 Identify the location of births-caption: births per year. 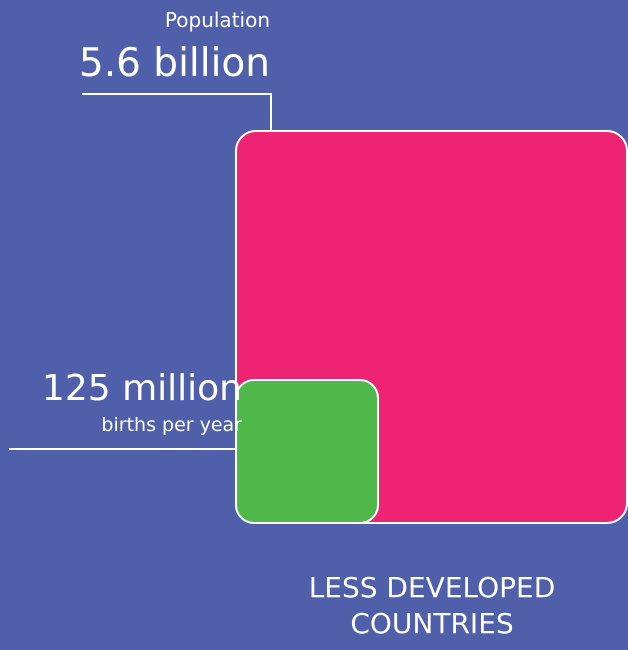
(171, 425).